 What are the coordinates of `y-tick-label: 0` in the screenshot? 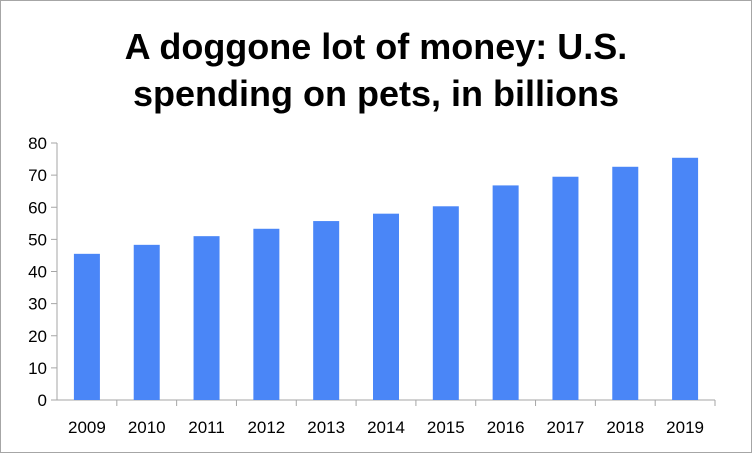 It's located at (42, 400).